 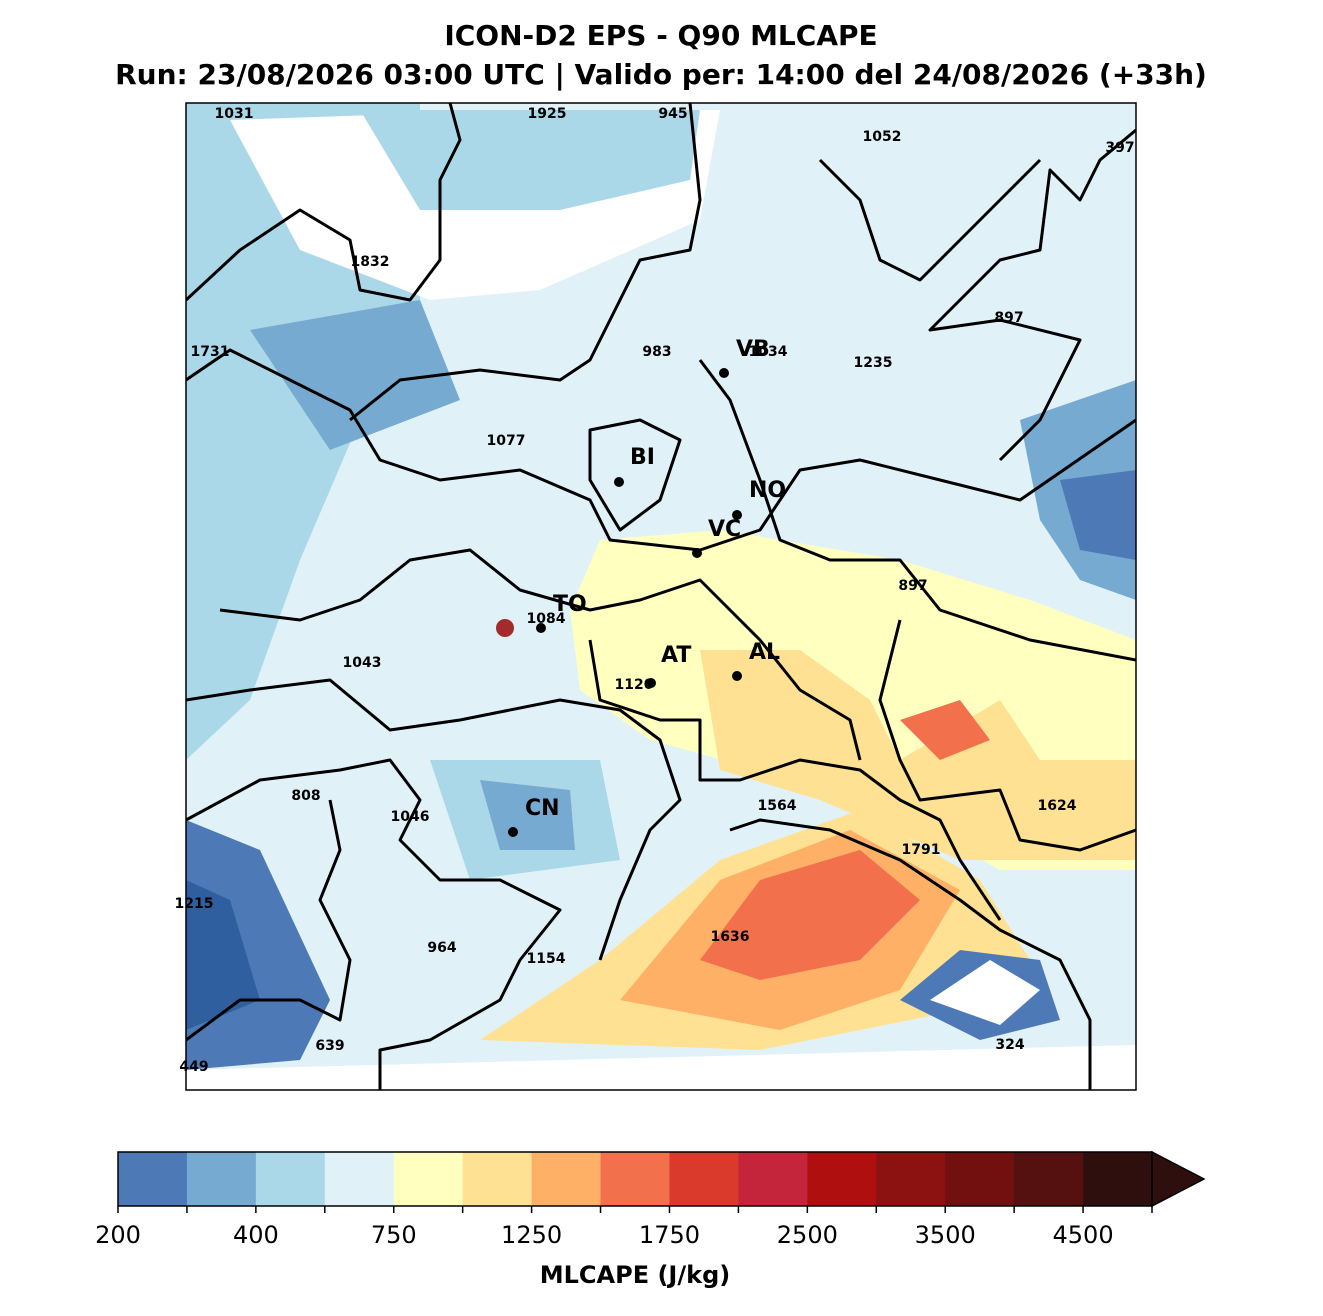 What do you see at coordinates (1057, 806) in the screenshot?
I see `value-label: 1624` at bounding box center [1057, 806].